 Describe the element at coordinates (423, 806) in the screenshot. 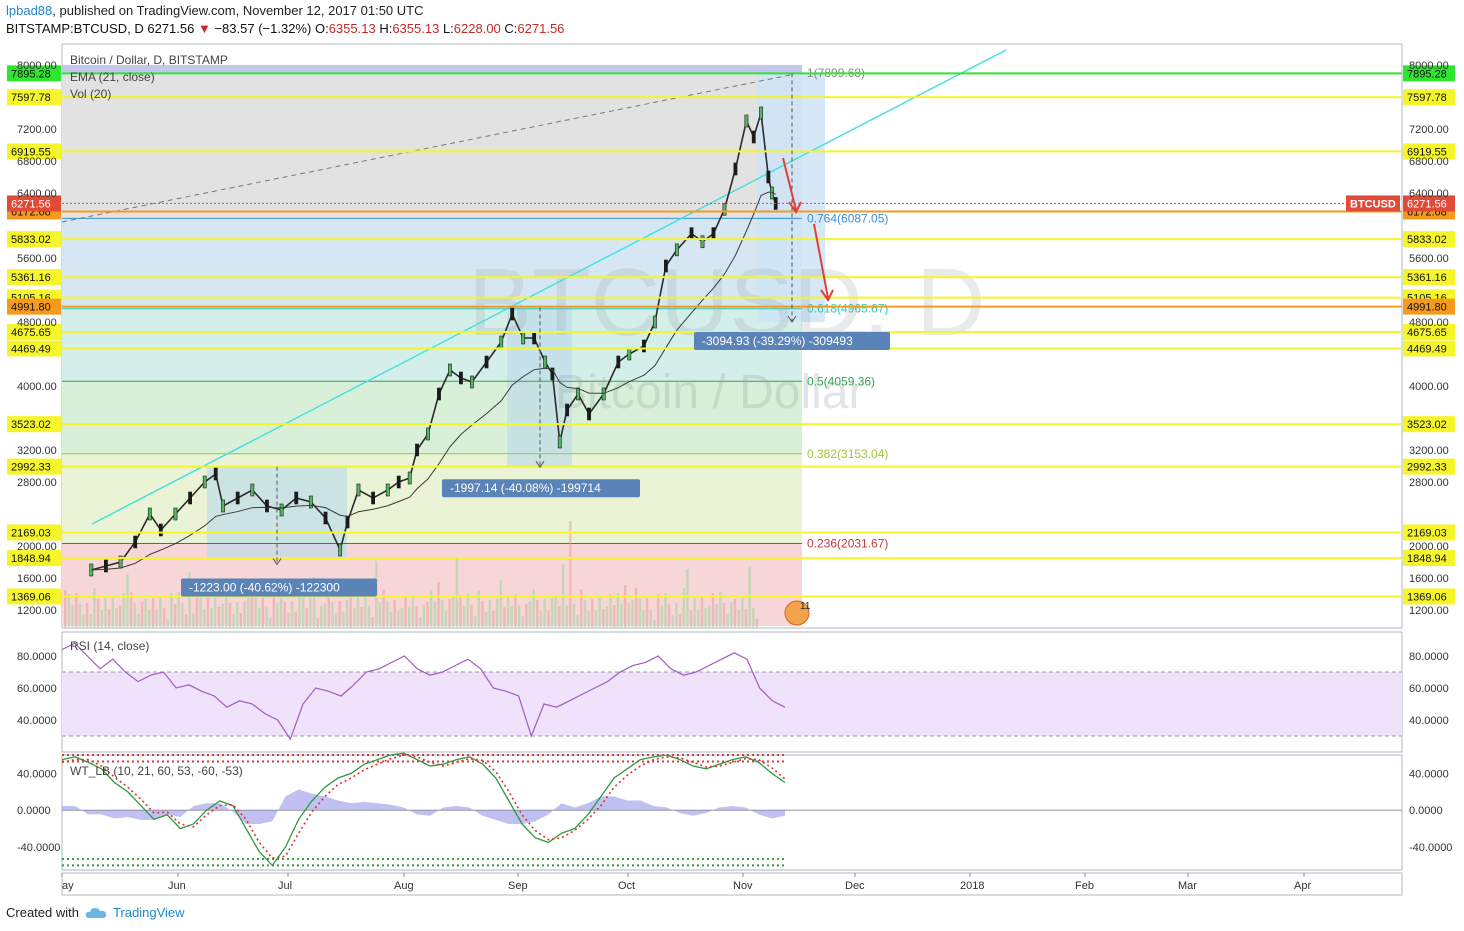

I see `wt2-line` at that location.